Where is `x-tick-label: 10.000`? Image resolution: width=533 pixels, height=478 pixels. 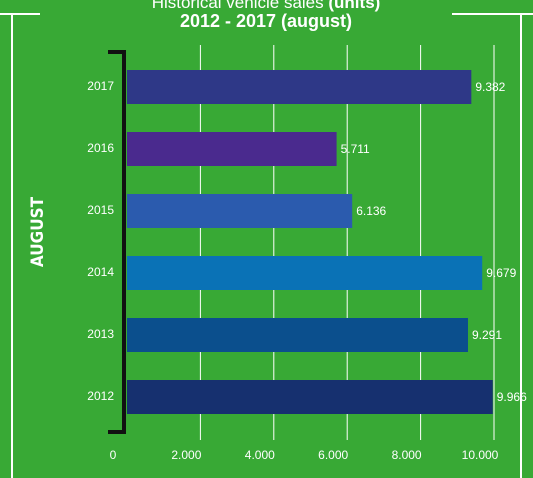 x-tick-label: 10.000 is located at coordinates (480, 455).